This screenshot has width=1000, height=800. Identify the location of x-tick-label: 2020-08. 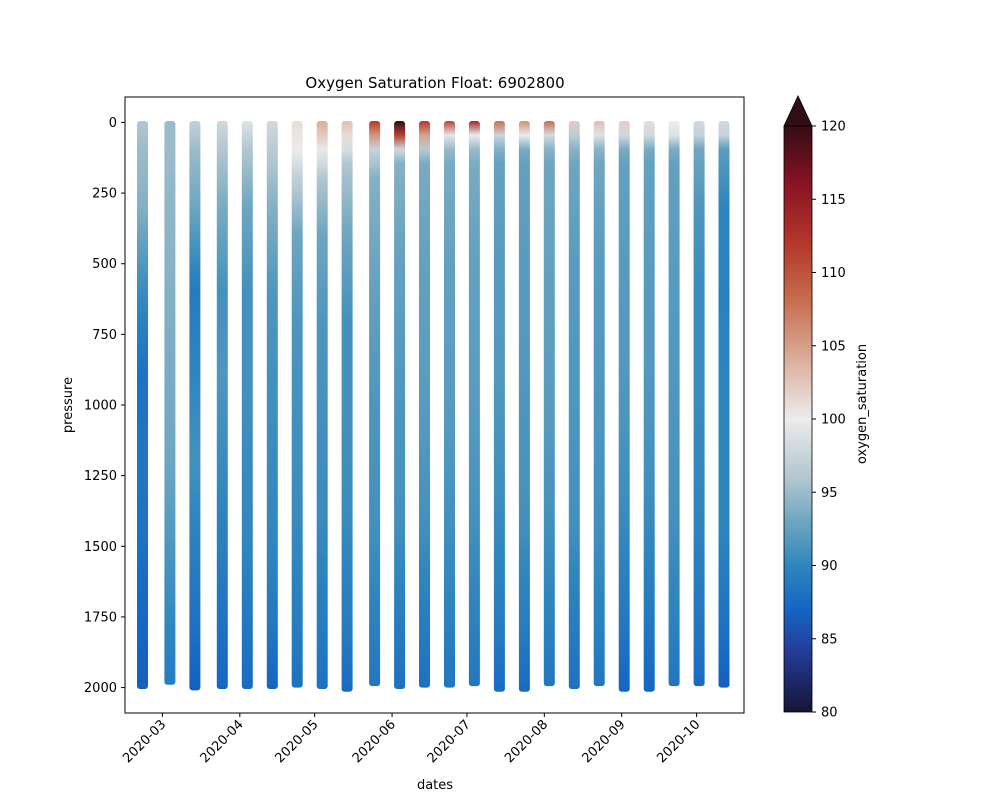
(526, 741).